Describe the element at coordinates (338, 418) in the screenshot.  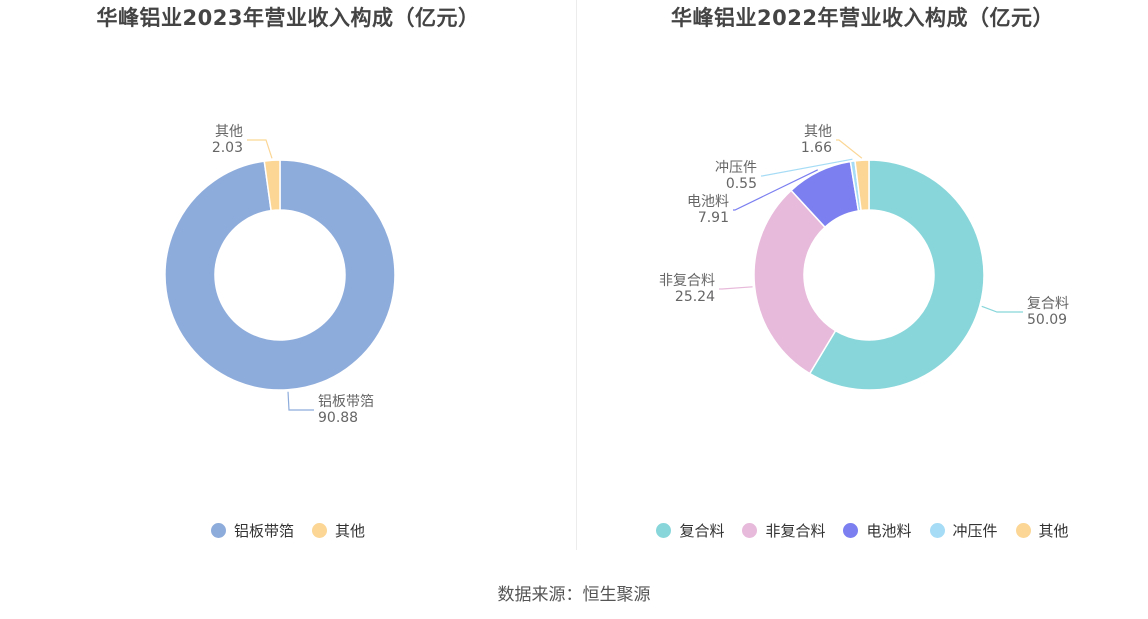
I see `slice-value-label: 90.88` at that location.